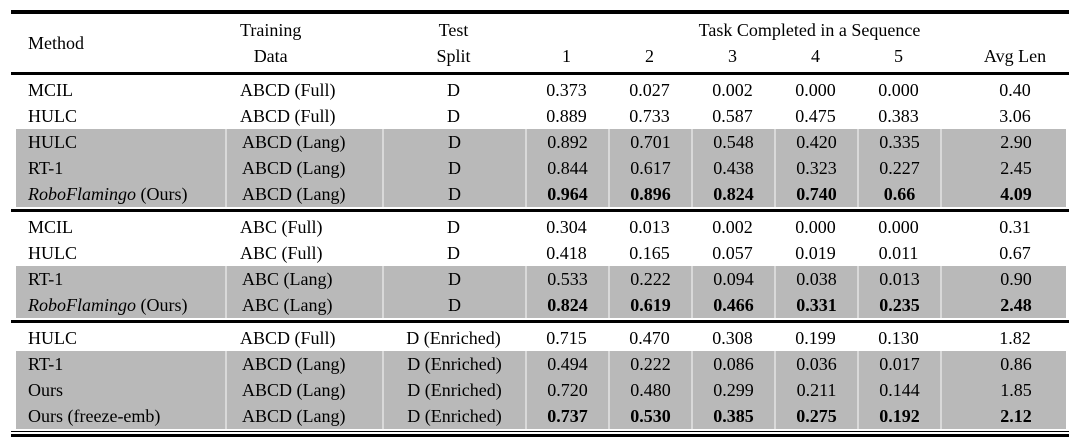 The height and width of the screenshot is (445, 1080). I want to click on task-value-cell-1: 0.892, so click(566, 141).